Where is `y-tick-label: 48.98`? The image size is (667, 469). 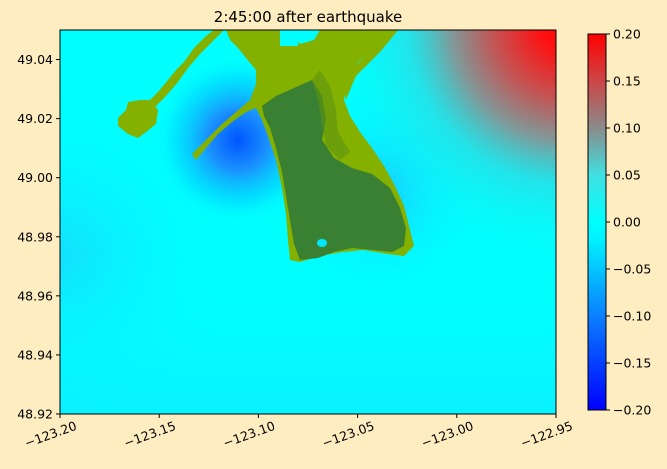 y-tick-label: 48.98 is located at coordinates (35, 236).